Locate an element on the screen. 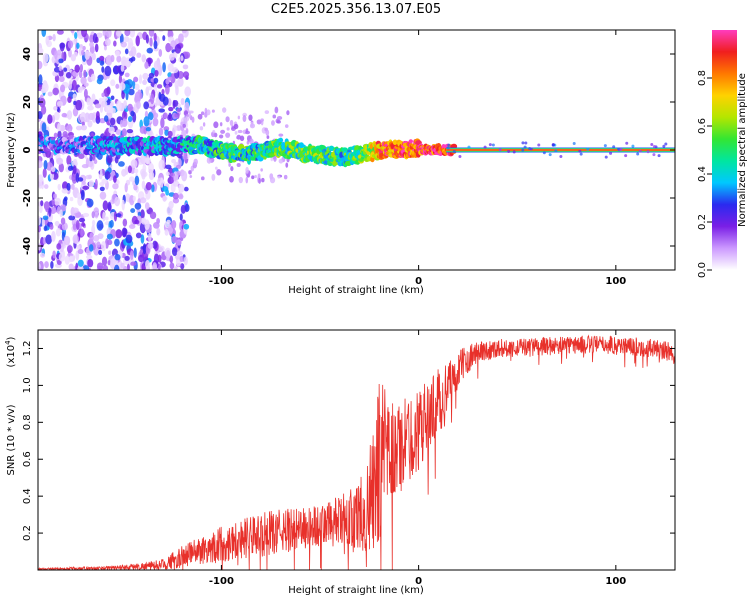 The width and height of the screenshot is (750, 600). snr-y-tick-label: 0.8 is located at coordinates (27, 422).